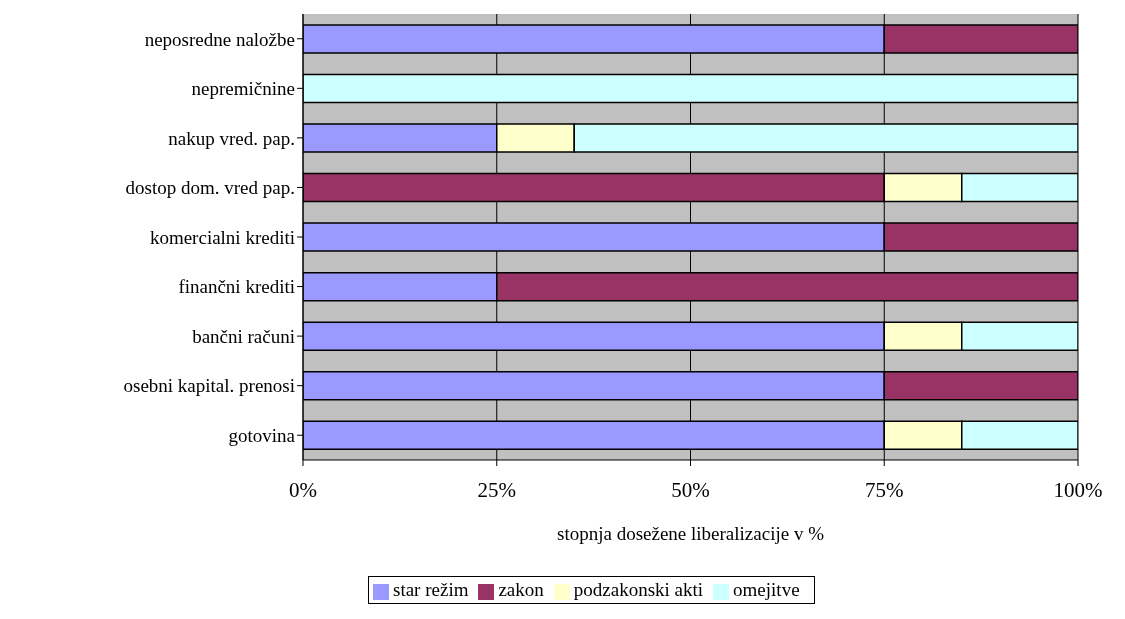 The image size is (1125, 619). What do you see at coordinates (1078, 489) in the screenshot?
I see `x-tick-label: 100%` at bounding box center [1078, 489].